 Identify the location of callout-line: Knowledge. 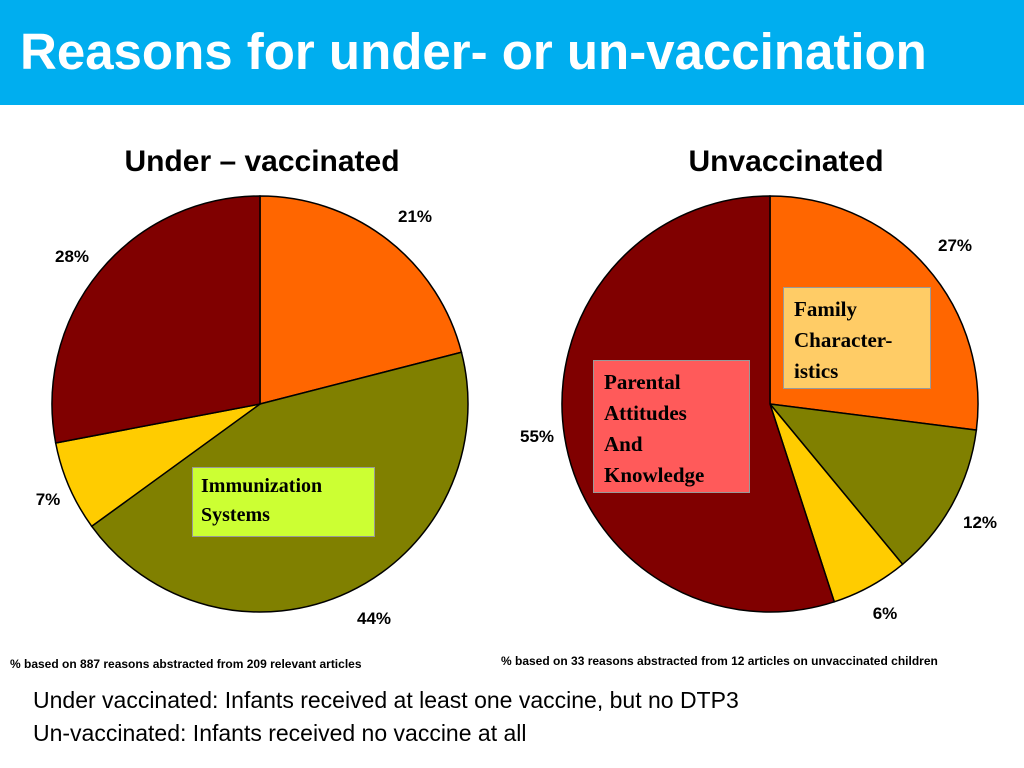
(654, 475).